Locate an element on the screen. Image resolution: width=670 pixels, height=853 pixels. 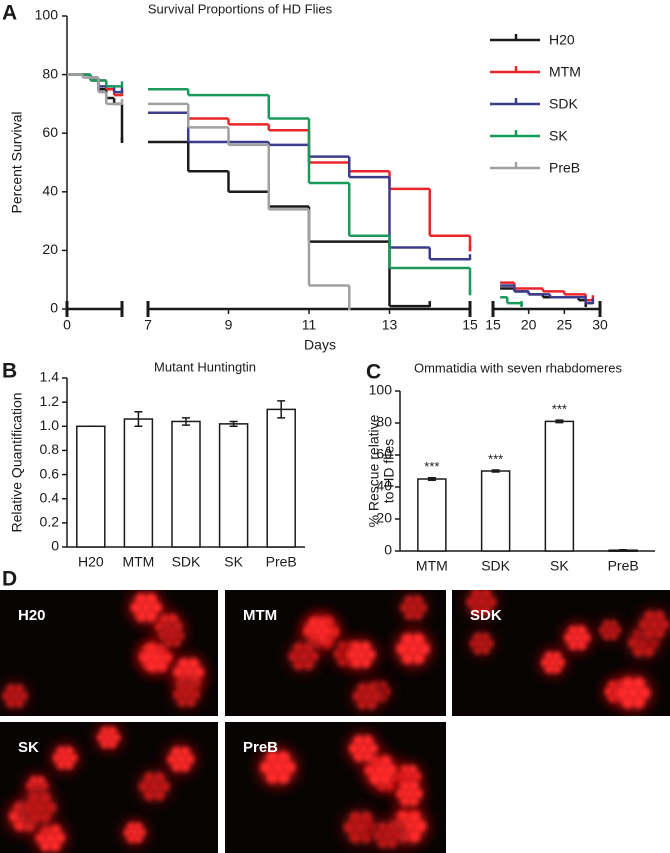
x-tick-label: MTM is located at coordinates (432, 566).